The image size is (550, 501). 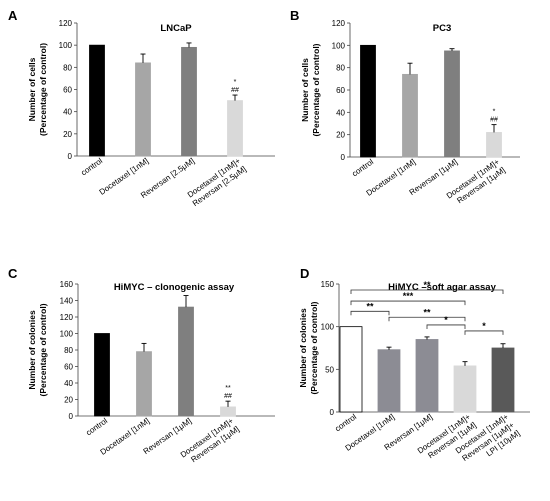 What do you see at coordinates (228, 388) in the screenshot?
I see `significance-label: **` at bounding box center [228, 388].